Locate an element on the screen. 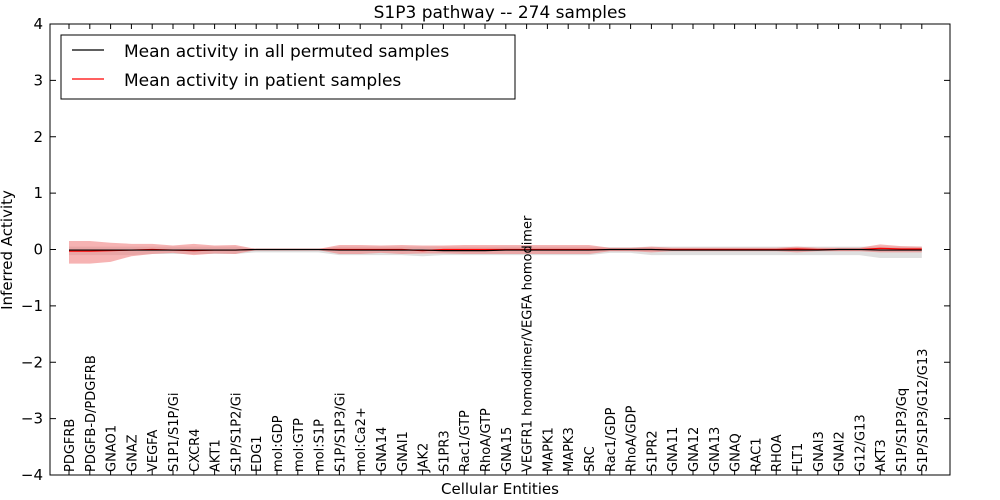 The image size is (1000, 500). x-tick-label: GNAO1 is located at coordinates (112, 448).